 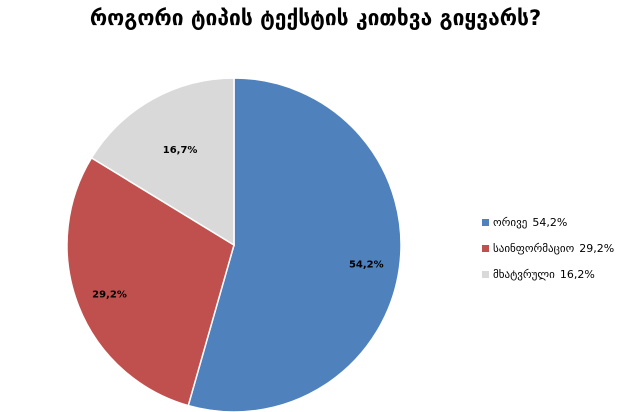 I want to click on legend-value-3: 16,2%, so click(x=577, y=274).